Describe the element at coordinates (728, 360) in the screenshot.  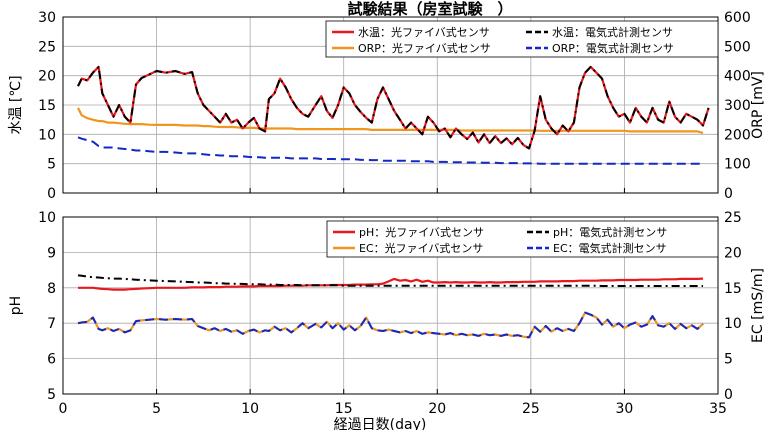
I see `y2-tick-label: 5` at that location.